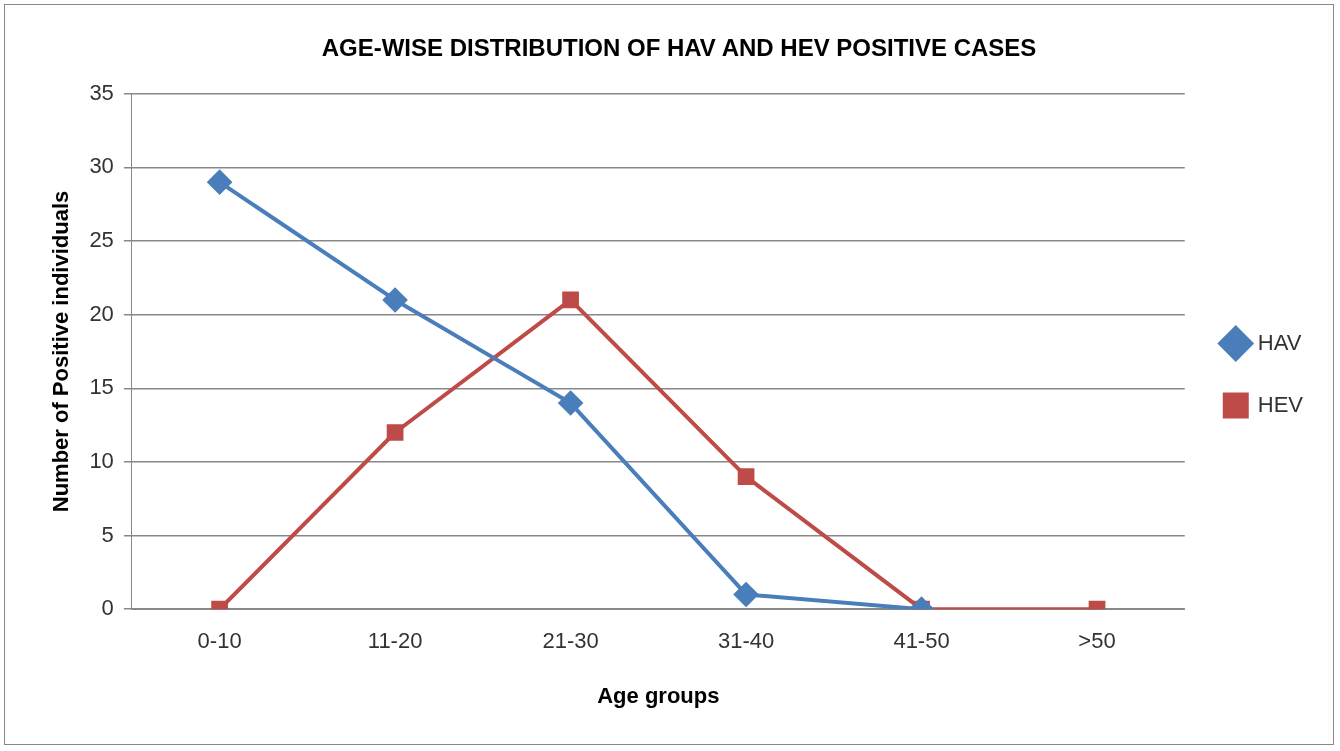 The image size is (1340, 751). Describe the element at coordinates (219, 641) in the screenshot. I see `x-tick-label: 0-10` at that location.